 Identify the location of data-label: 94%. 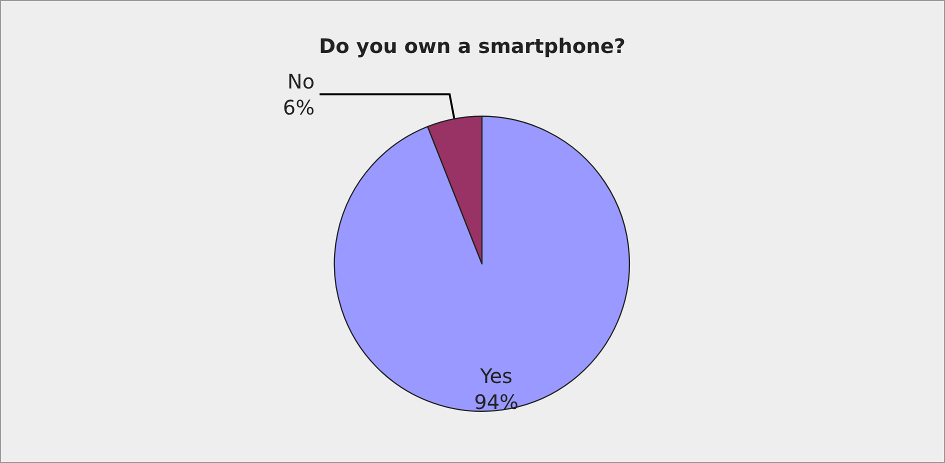
(496, 402).